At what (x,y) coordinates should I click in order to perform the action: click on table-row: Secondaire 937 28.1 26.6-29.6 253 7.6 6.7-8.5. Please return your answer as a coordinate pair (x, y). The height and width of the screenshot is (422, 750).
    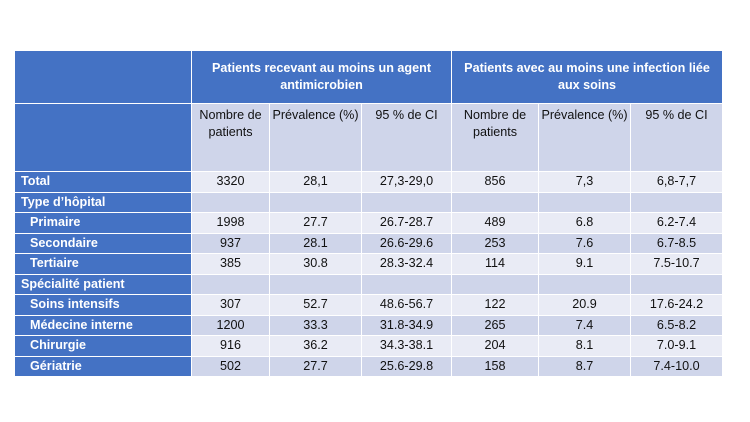
    Looking at the image, I should click on (368, 243).